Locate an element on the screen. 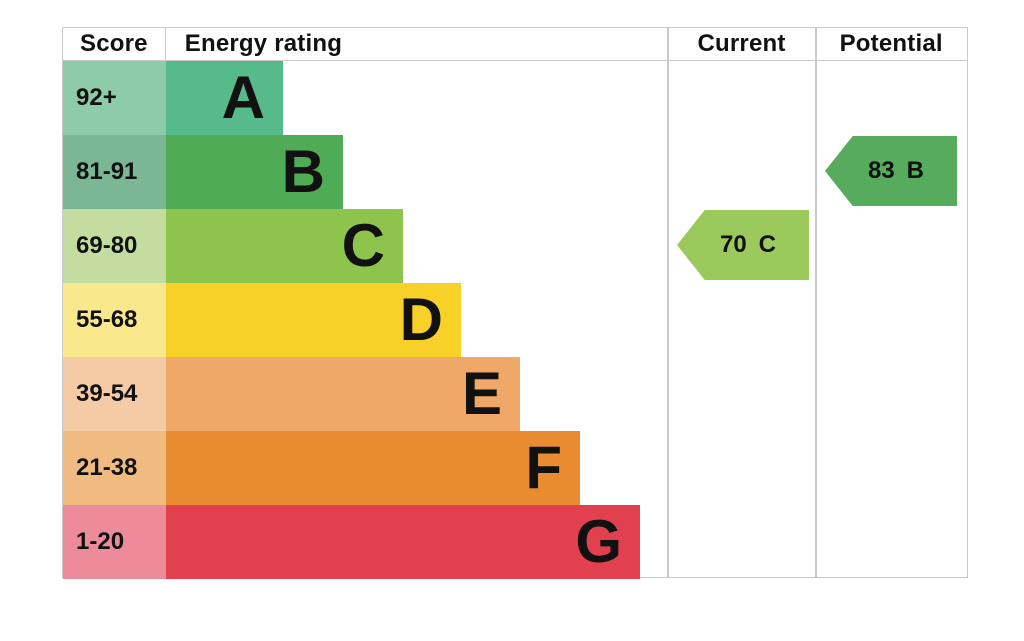  rating-bar-d: D is located at coordinates (313, 320).